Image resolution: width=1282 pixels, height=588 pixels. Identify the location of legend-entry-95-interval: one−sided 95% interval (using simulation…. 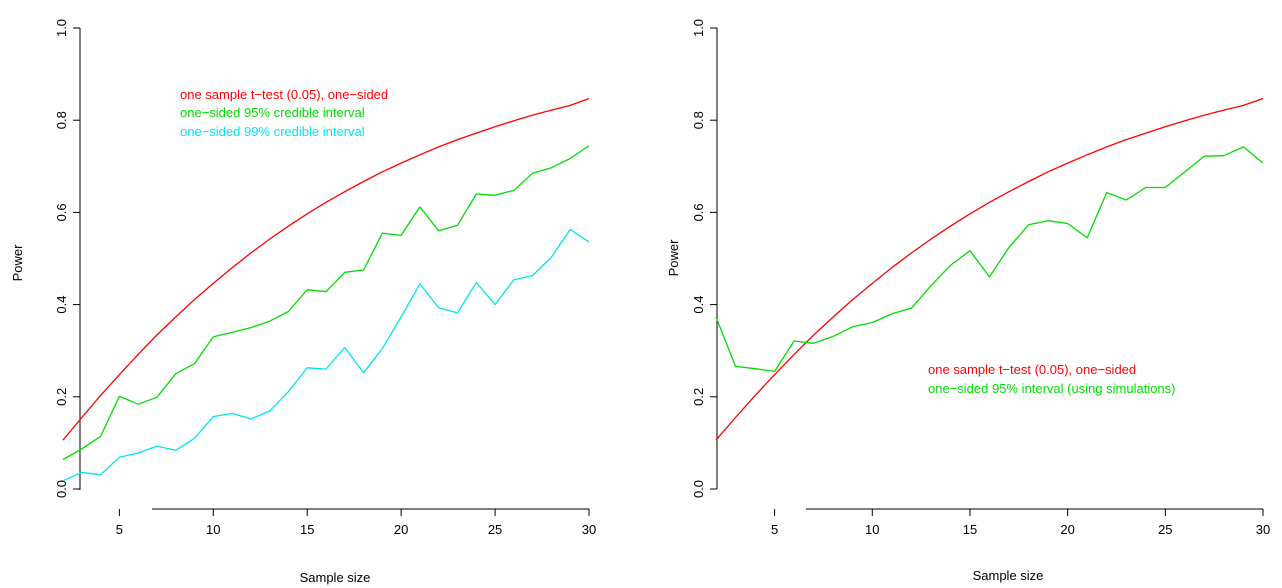
(1052, 388).